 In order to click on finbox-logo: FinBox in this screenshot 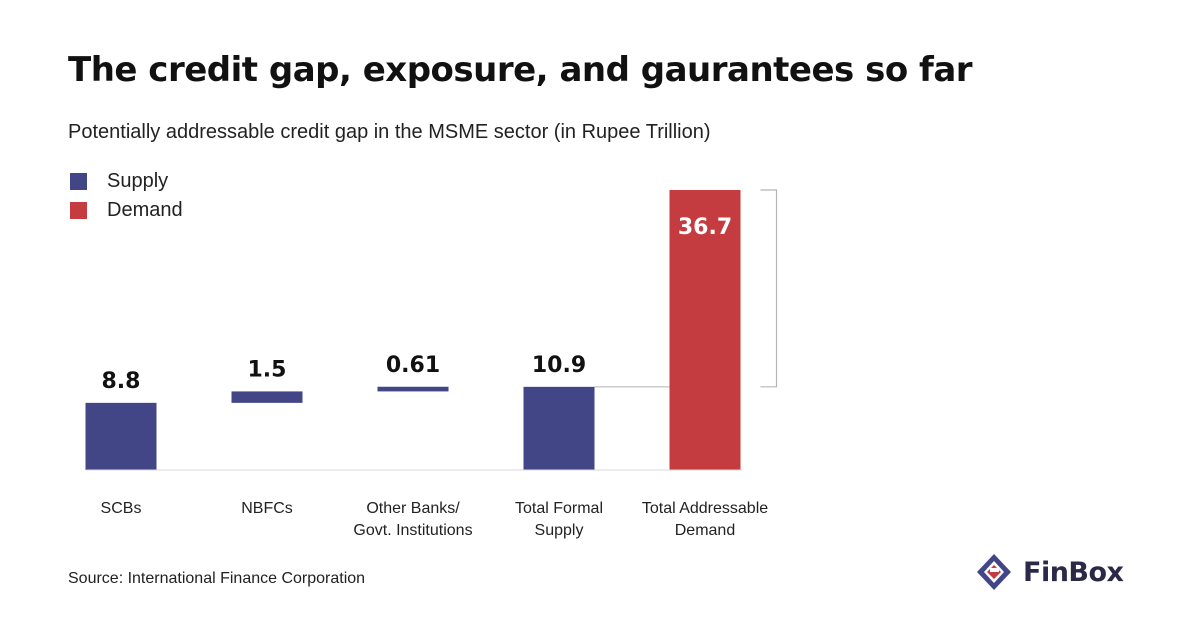, I will do `click(1049, 572)`.